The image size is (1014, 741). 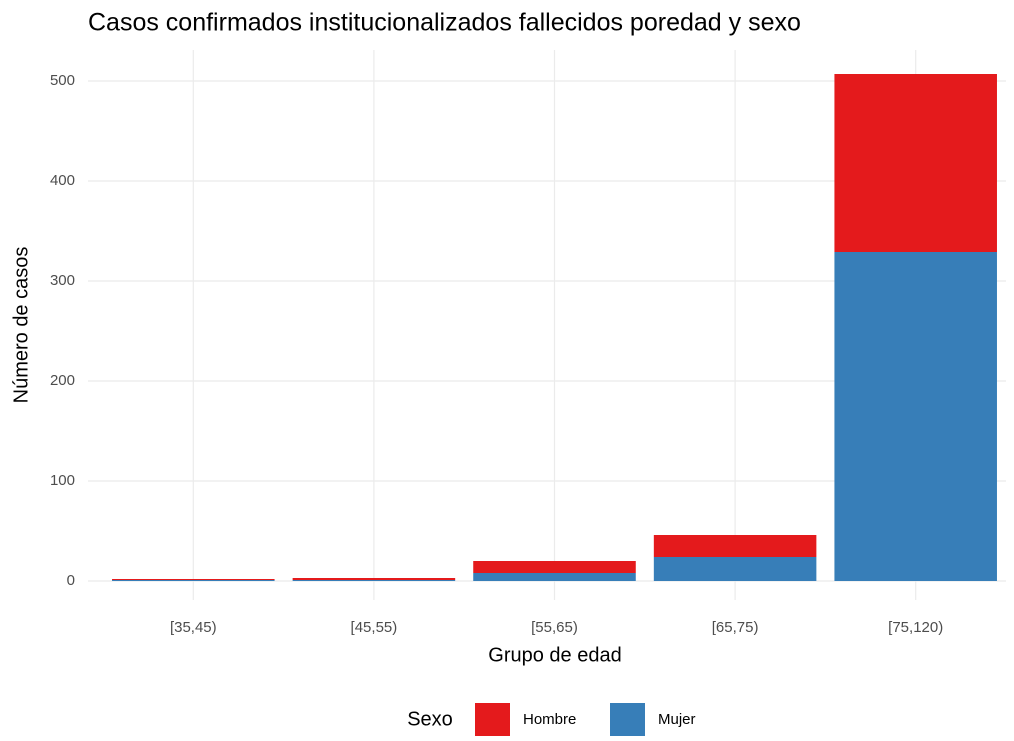 What do you see at coordinates (193, 627) in the screenshot?
I see `x-tick-label: [35,45)` at bounding box center [193, 627].